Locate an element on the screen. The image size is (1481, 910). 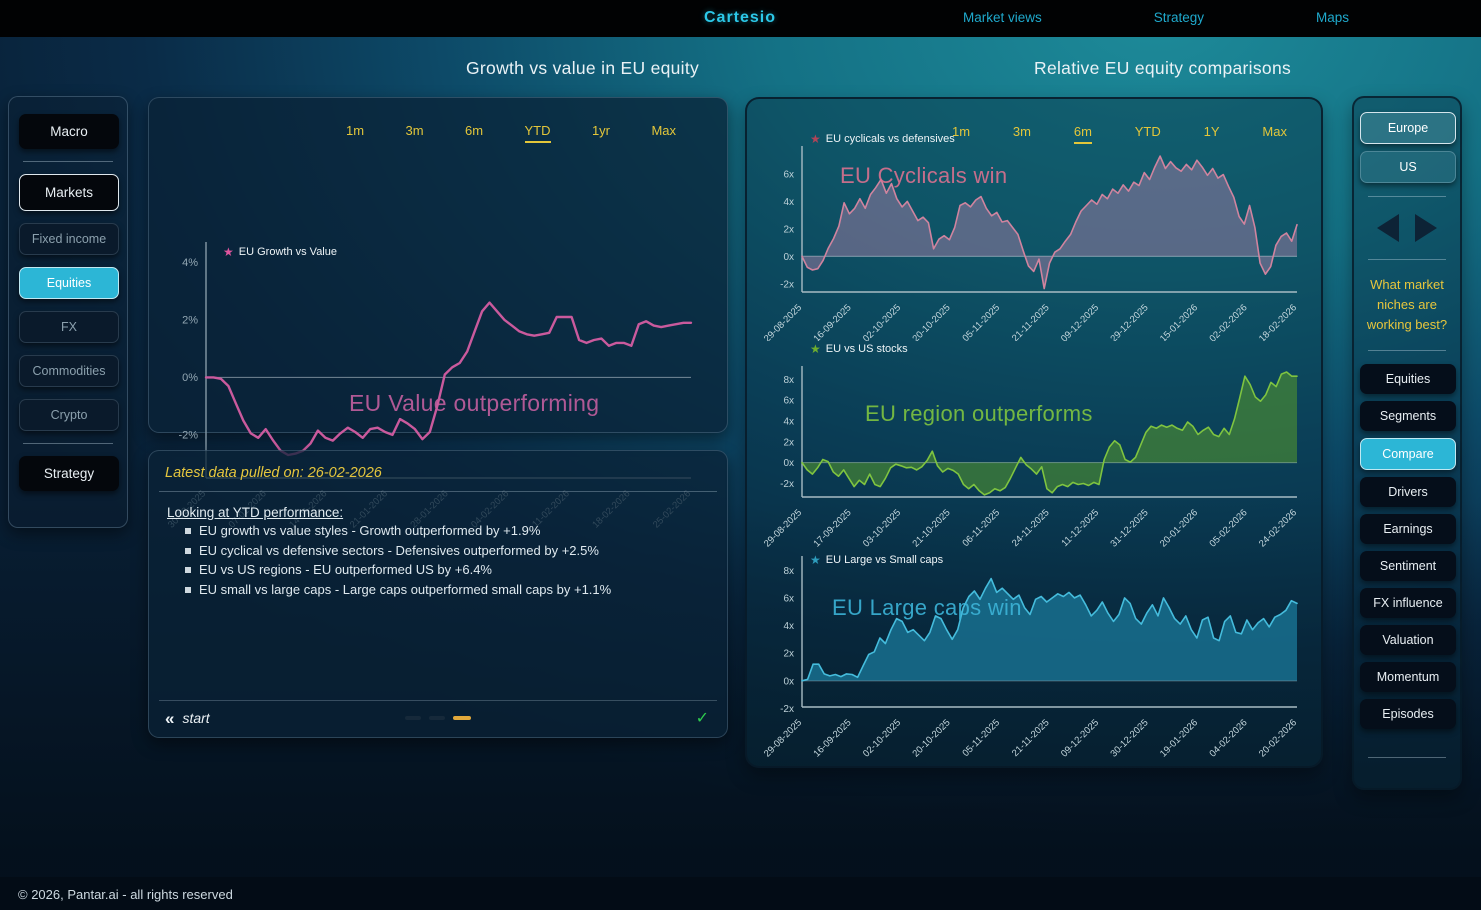
relative-range-max: Max is located at coordinates (1274, 131).